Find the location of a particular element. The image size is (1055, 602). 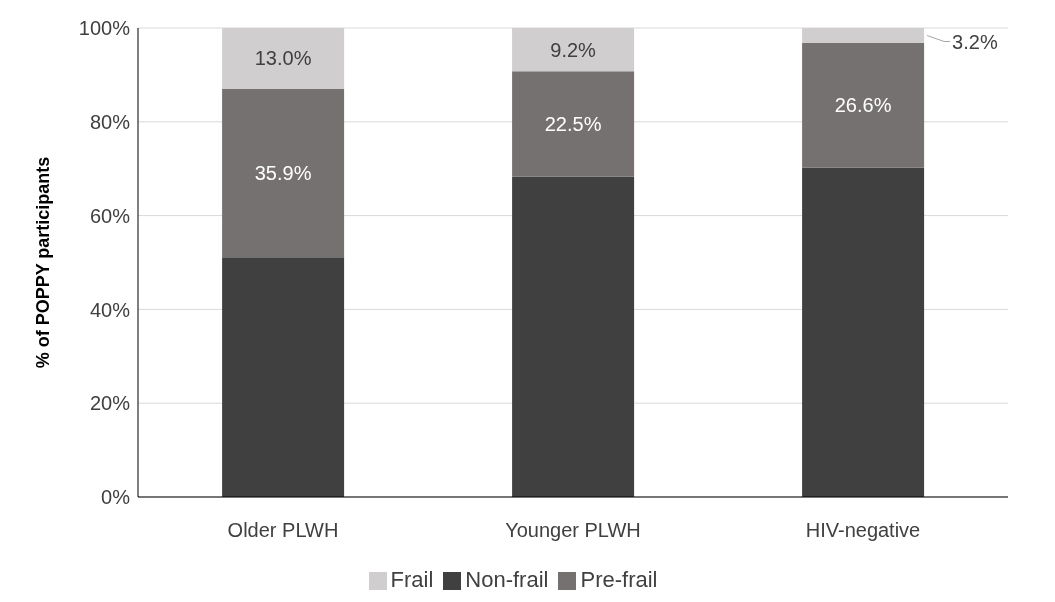

x-tick-label: Older PLWH is located at coordinates (283, 530).